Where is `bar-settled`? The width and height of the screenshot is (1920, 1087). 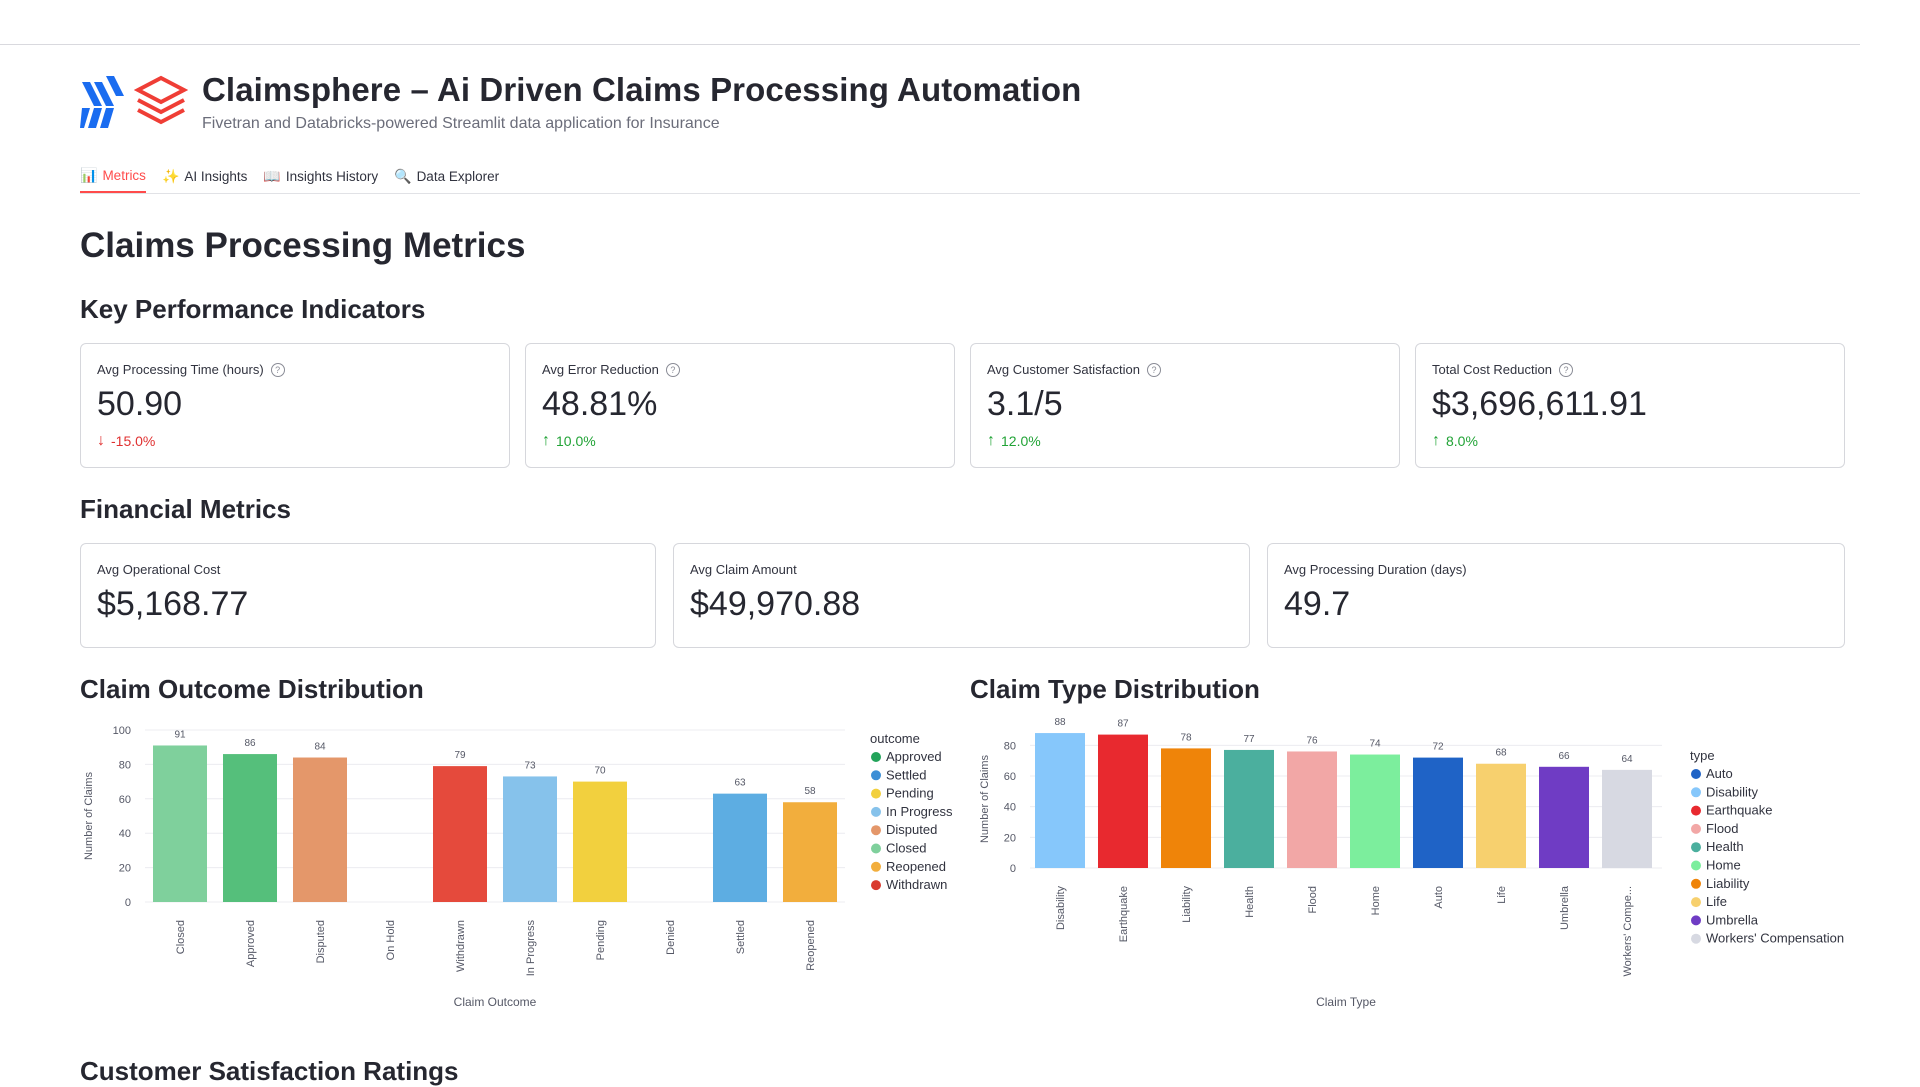
bar-settled is located at coordinates (740, 847).